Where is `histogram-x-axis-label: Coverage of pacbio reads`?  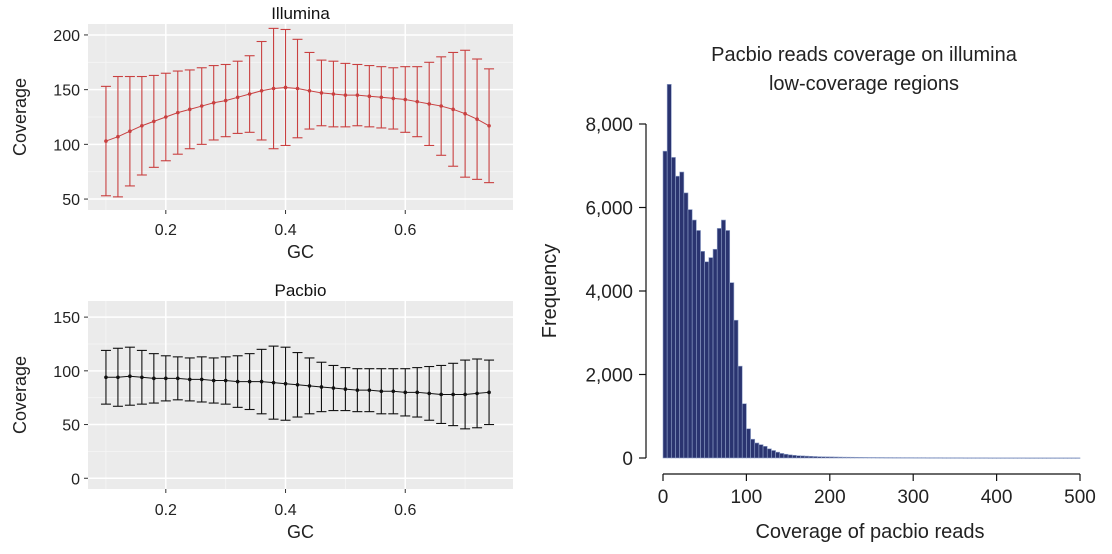
histogram-x-axis-label: Coverage of pacbio reads is located at coordinates (869, 532).